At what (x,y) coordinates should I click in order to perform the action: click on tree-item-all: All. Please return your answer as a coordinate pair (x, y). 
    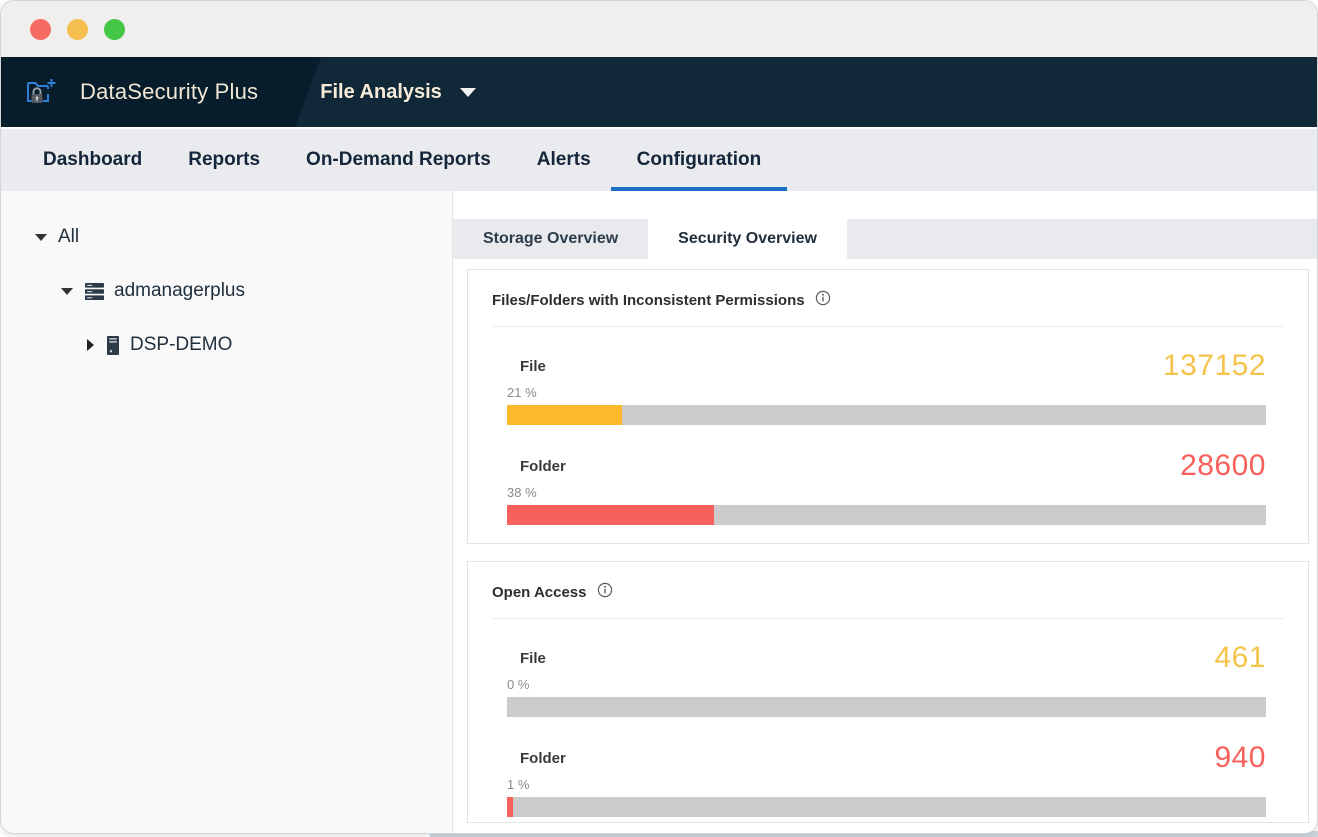
    Looking at the image, I should click on (226, 237).